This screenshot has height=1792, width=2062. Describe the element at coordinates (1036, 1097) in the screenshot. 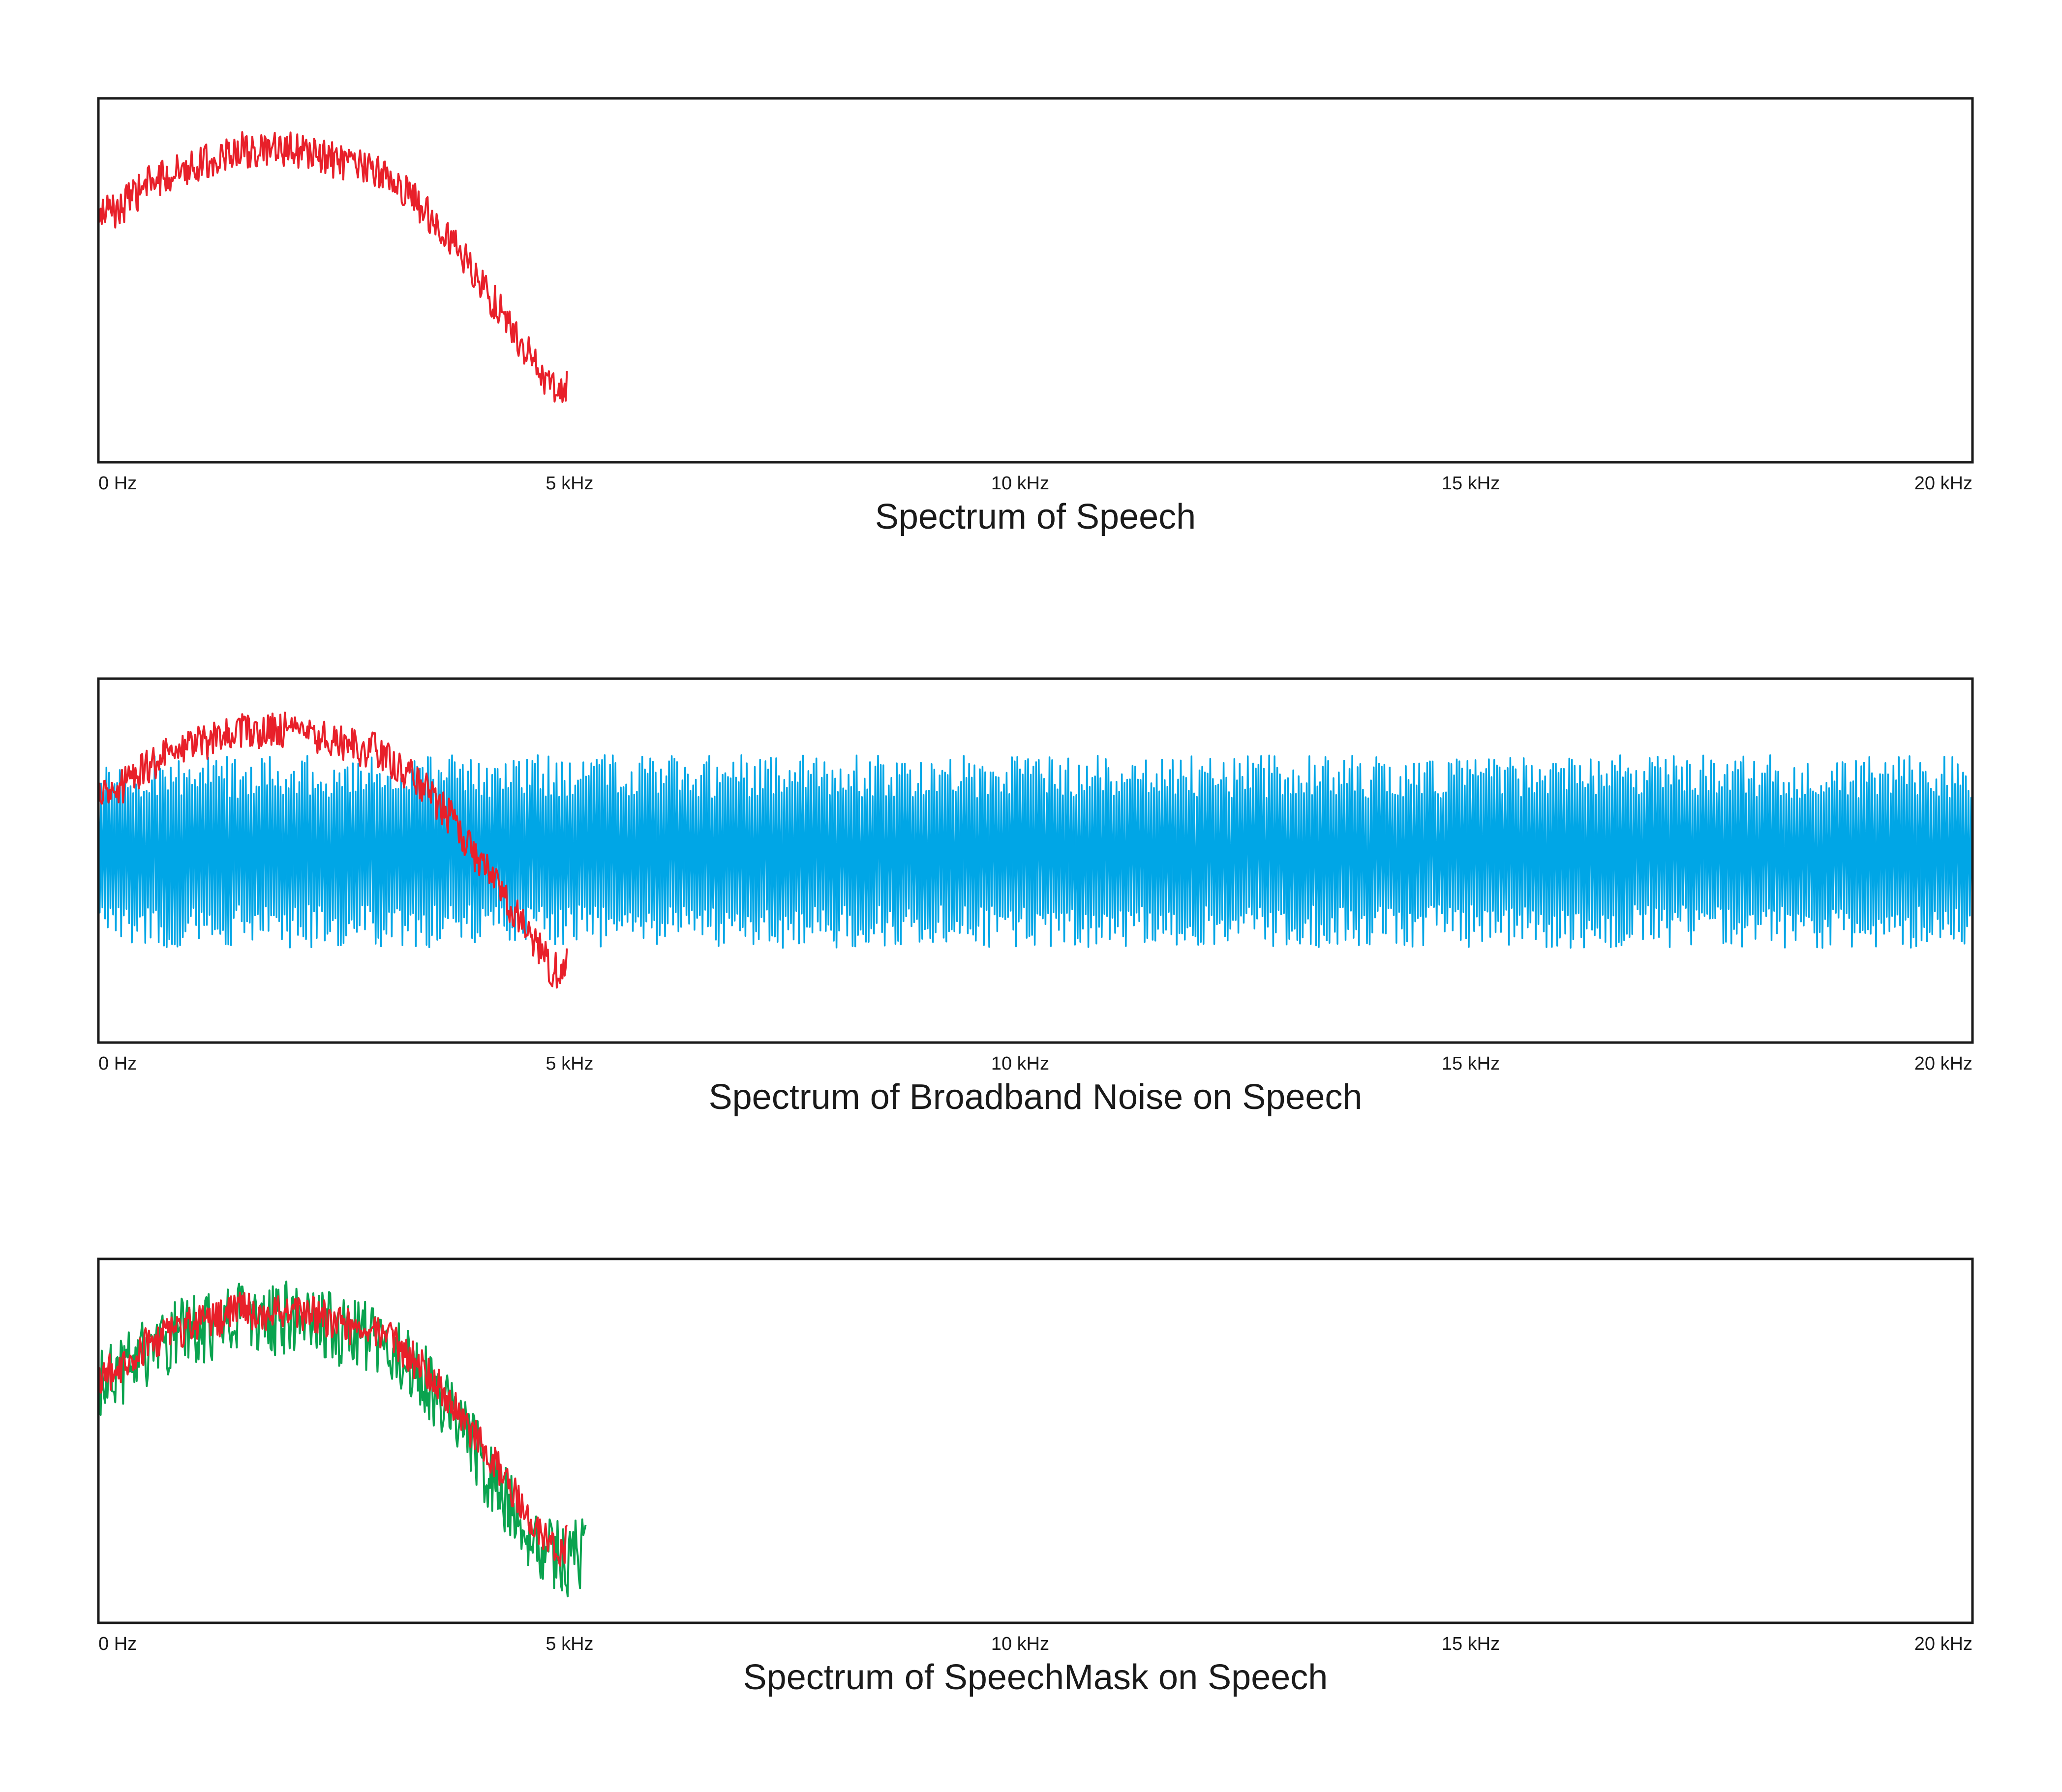

I see `chart-title: Spectrum of Broadband Noise on Speech` at that location.